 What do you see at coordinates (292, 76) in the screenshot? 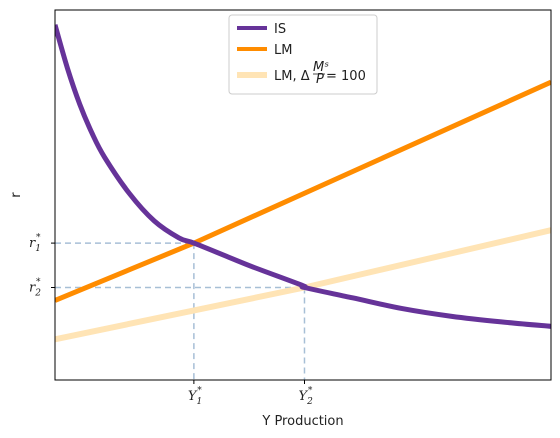
I see `legend-label-lm-shift: LM, Δ` at bounding box center [292, 76].